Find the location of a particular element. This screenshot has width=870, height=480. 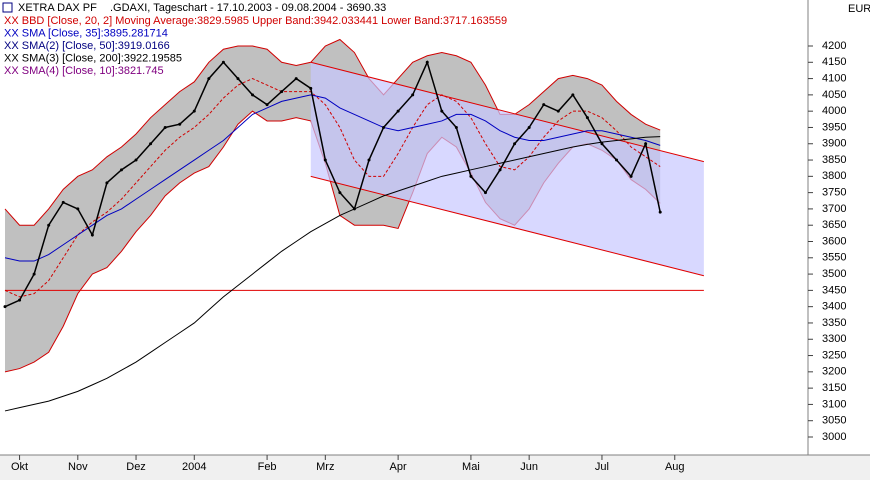

y-tick-label: 4100 is located at coordinates (834, 78).